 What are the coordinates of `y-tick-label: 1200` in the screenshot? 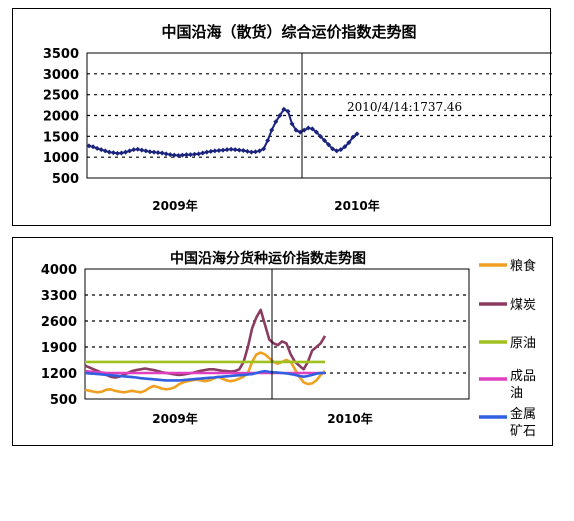 It's located at (59, 374).